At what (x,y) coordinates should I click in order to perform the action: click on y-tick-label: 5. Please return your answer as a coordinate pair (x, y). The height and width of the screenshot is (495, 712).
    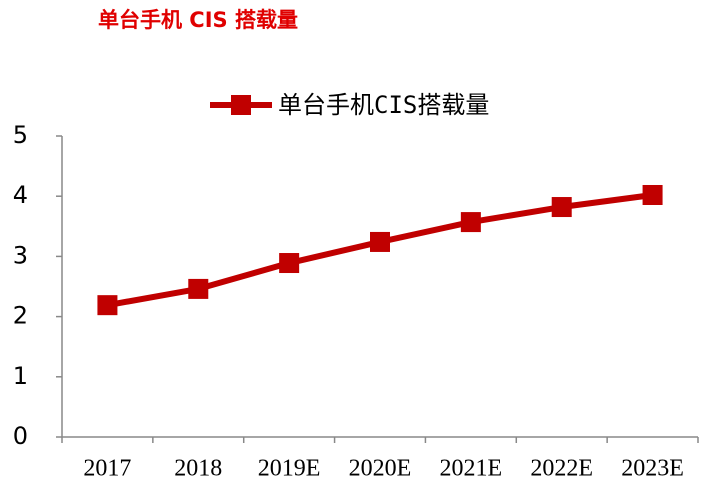
    Looking at the image, I should click on (20, 135).